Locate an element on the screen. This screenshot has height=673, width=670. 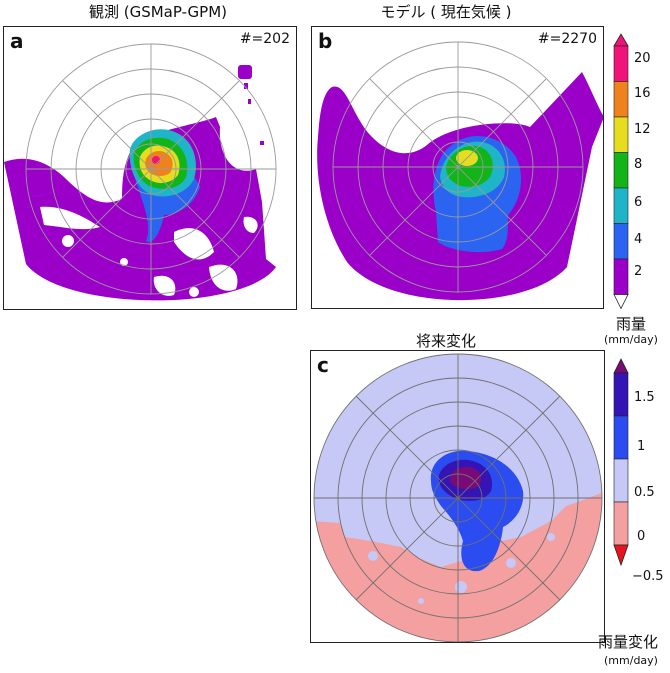
panel-b-title: モデル ( 現在気候 ) is located at coordinates (446, 12).